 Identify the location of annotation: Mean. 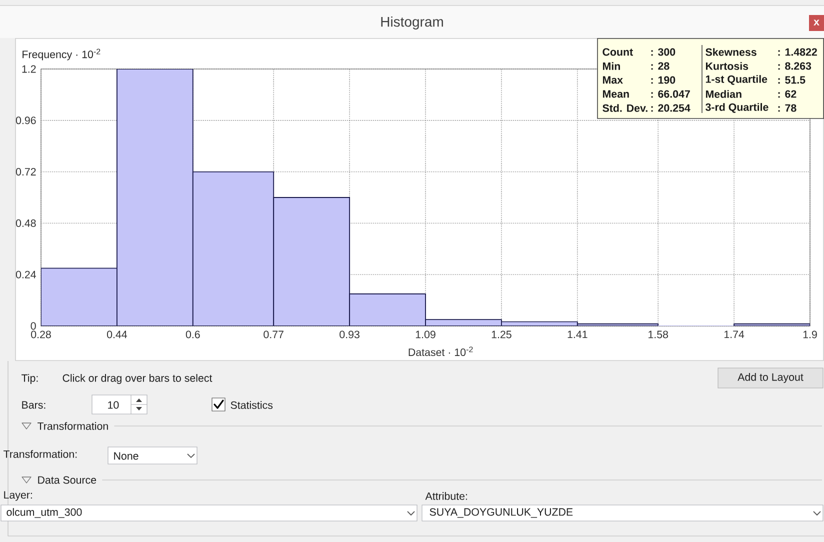
(615, 94).